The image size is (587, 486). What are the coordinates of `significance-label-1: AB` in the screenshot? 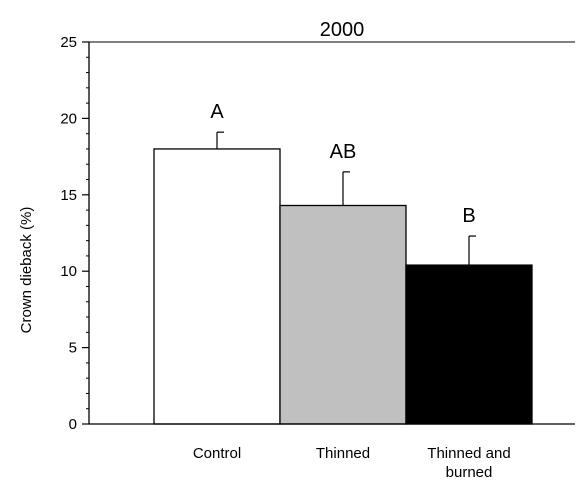 It's located at (343, 152).